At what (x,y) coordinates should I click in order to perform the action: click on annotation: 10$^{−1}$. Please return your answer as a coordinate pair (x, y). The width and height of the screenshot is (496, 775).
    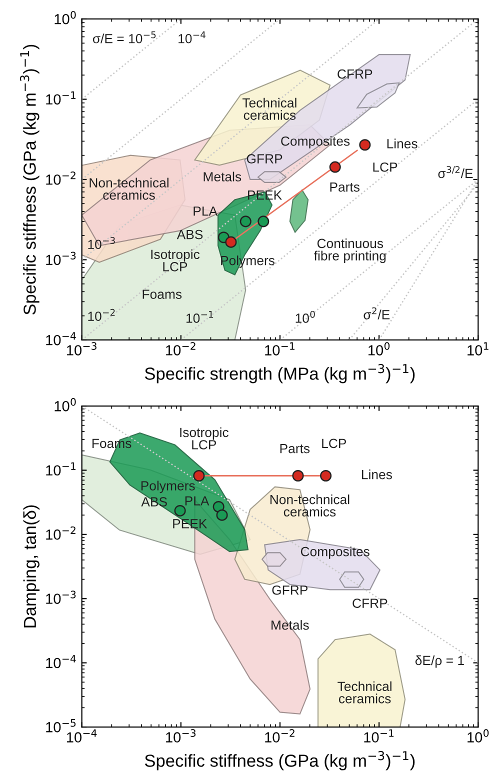
    Looking at the image, I should click on (200, 316).